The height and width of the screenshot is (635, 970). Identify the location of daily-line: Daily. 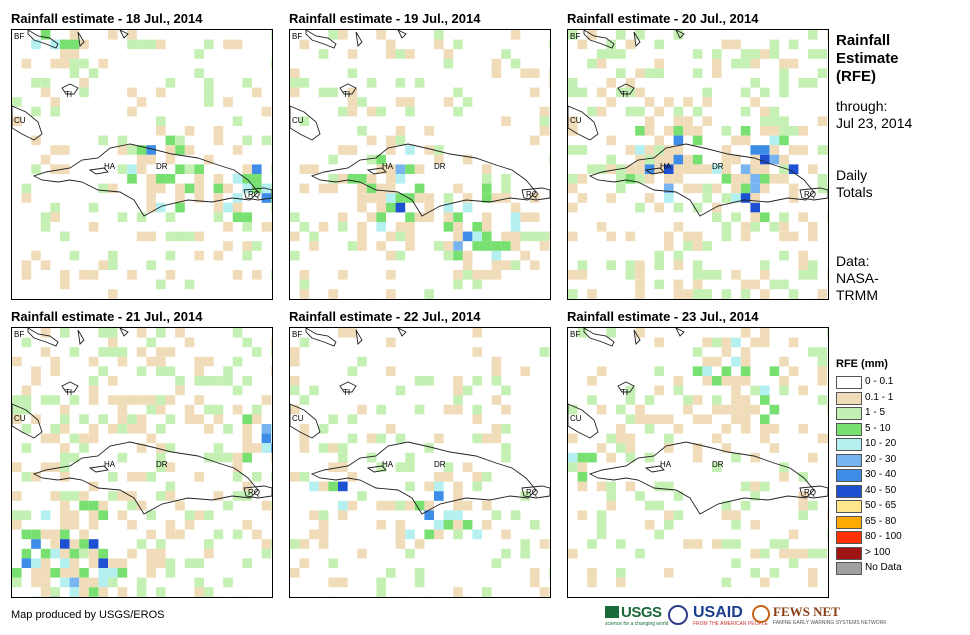
(852, 175).